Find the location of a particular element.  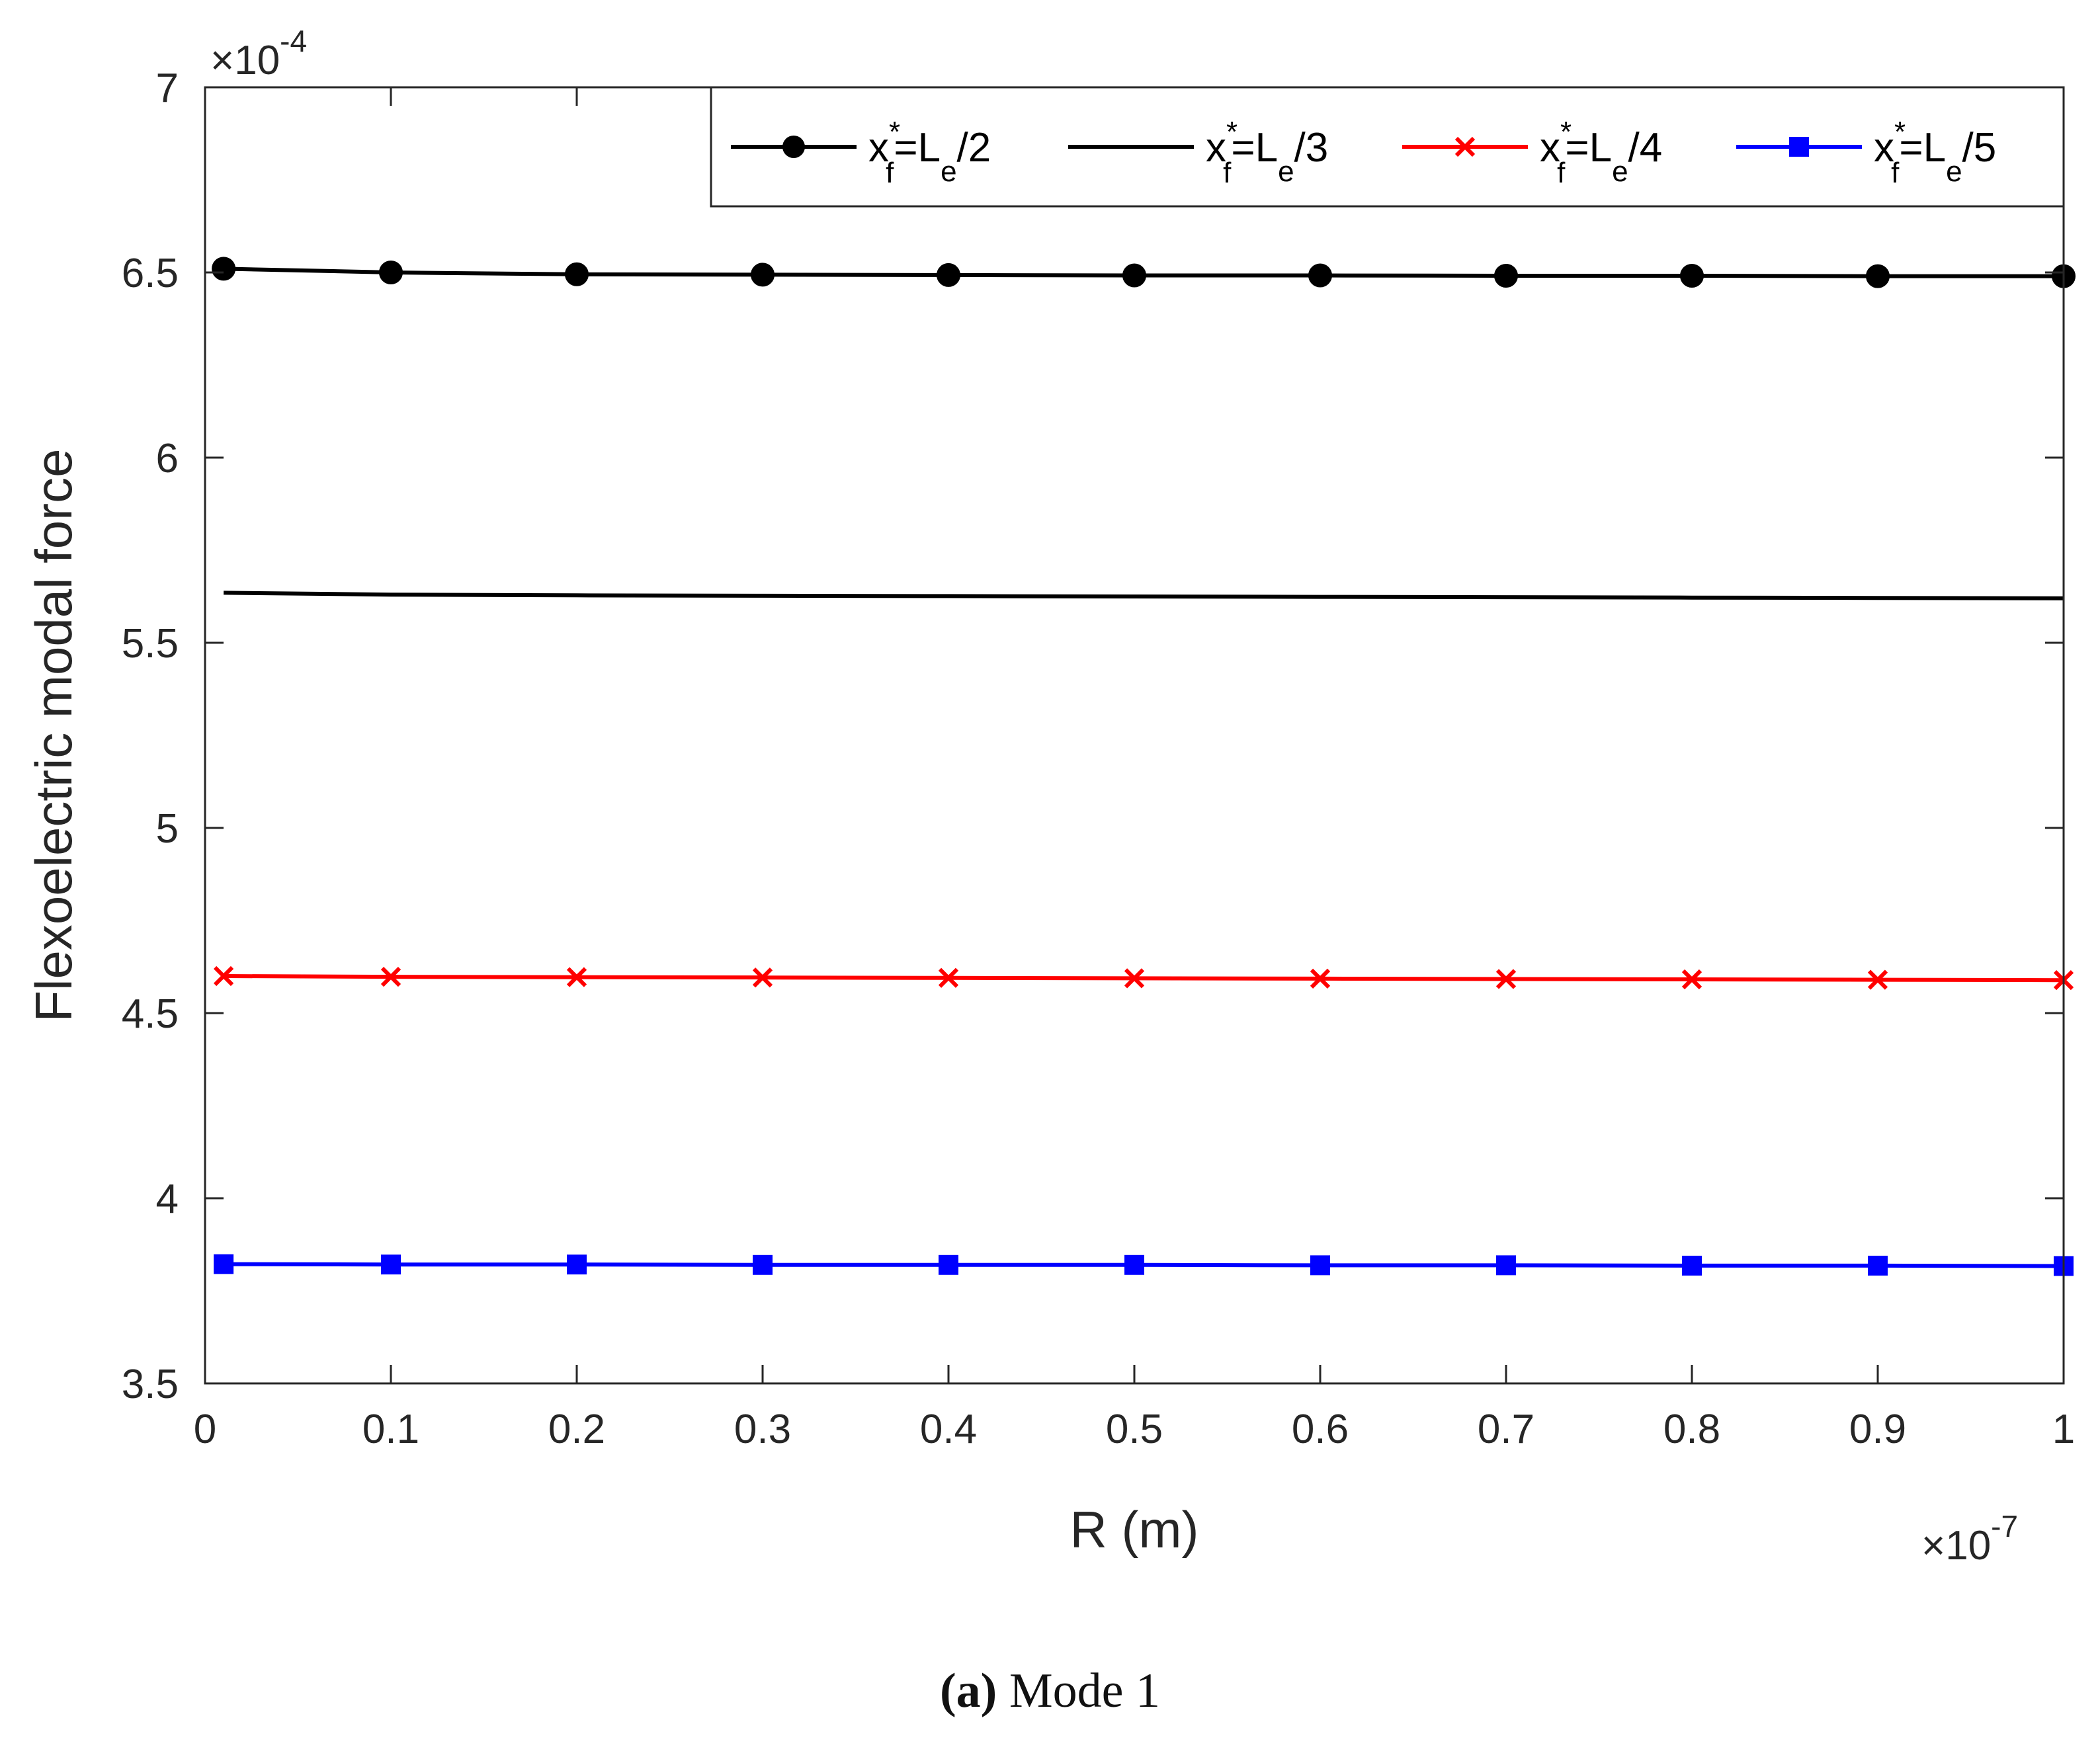

y-axis-label: Flexoelectric modal force is located at coordinates (53, 735).